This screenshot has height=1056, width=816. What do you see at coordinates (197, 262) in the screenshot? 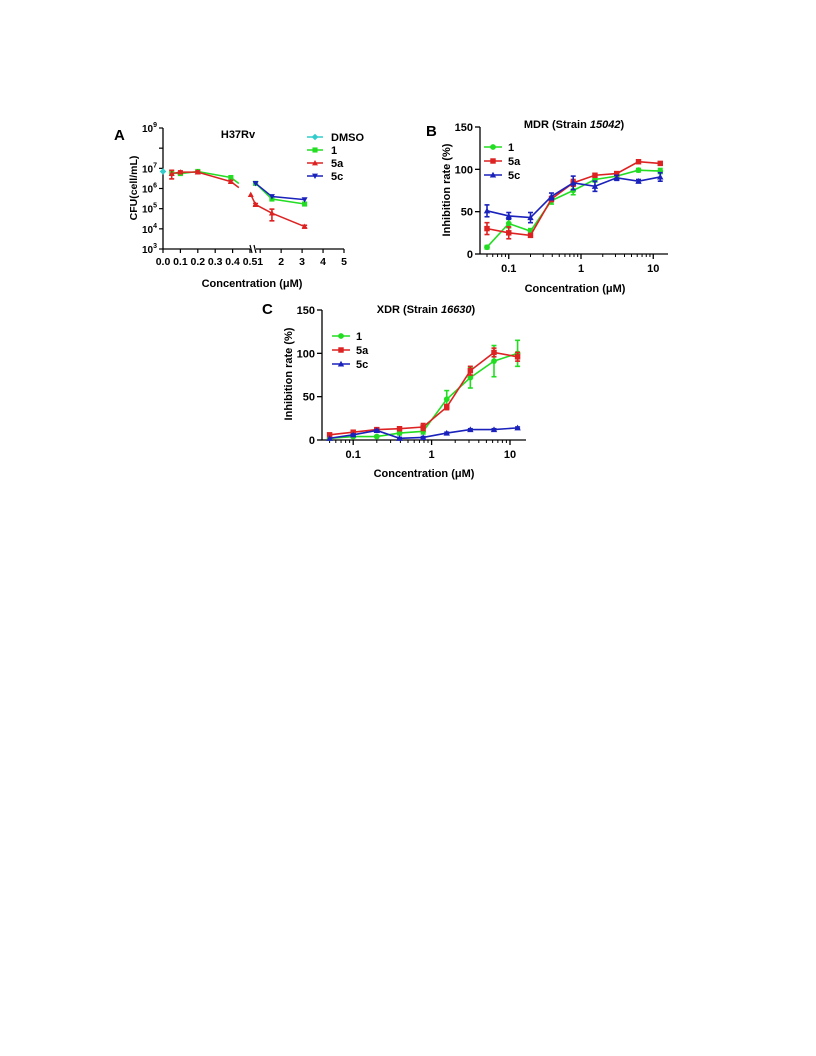
I see `panel-a-x-tick-label: 0.2` at bounding box center [197, 262].